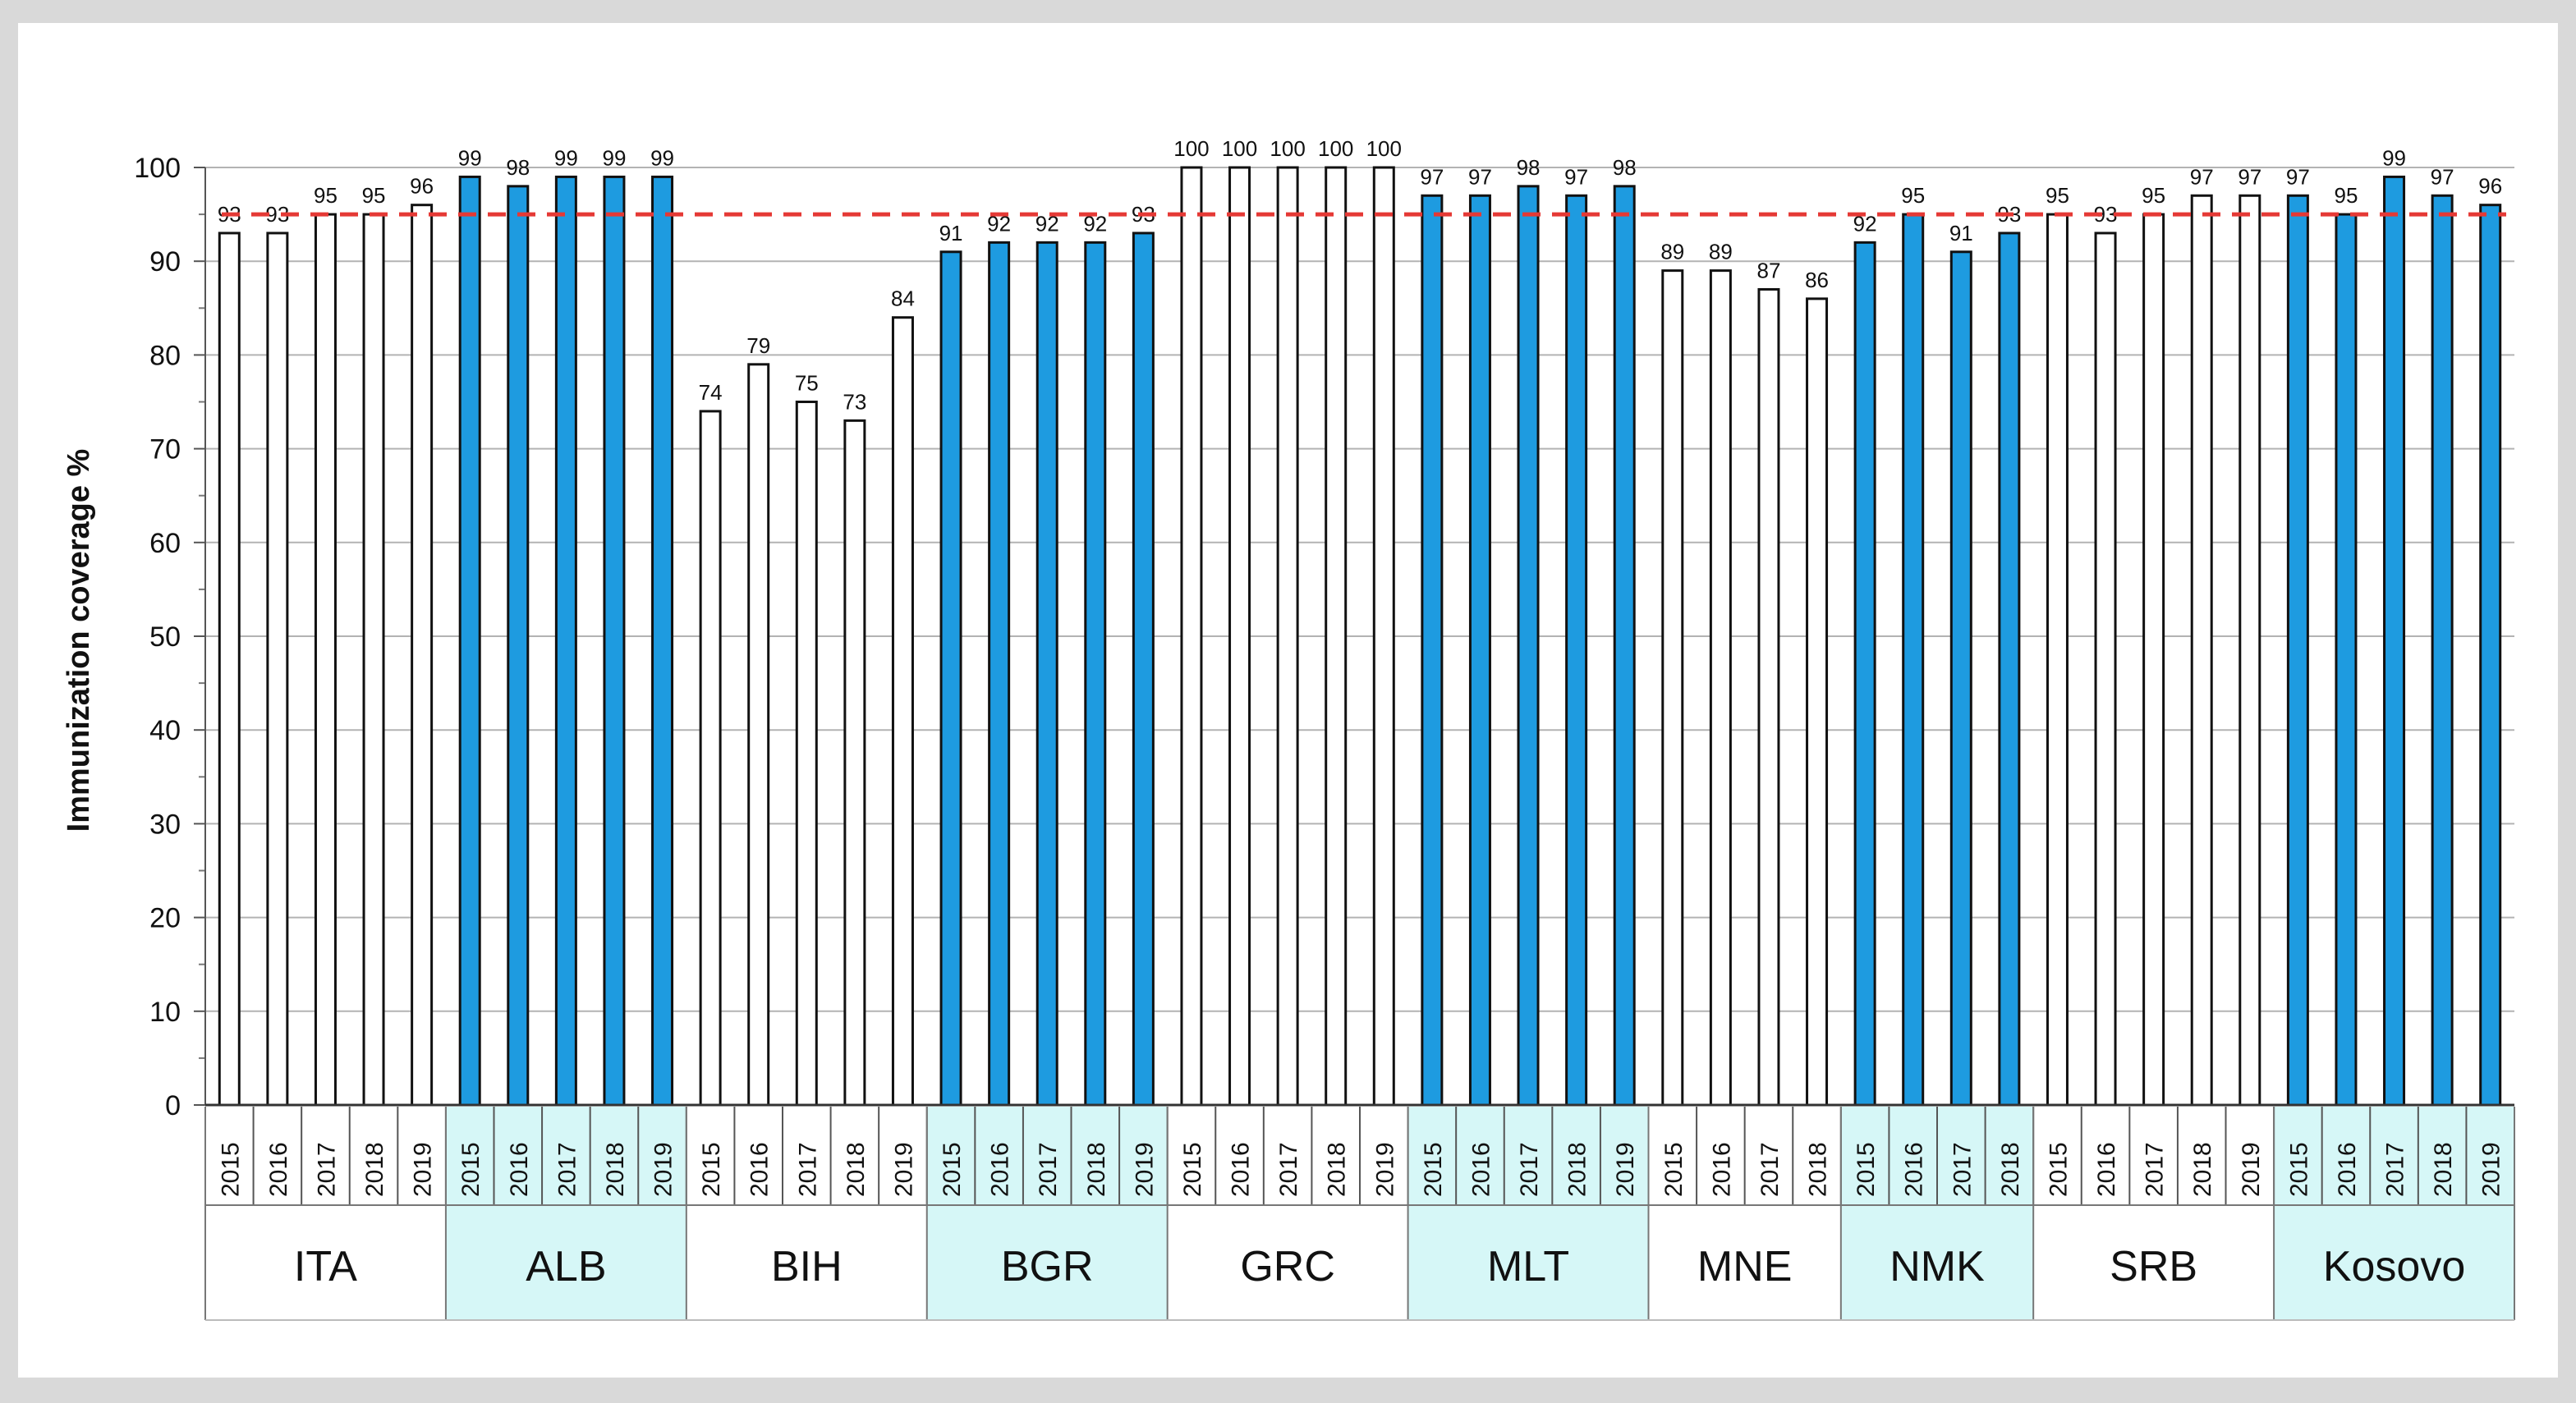  I want to click on bar-ita-2019, so click(422, 655).